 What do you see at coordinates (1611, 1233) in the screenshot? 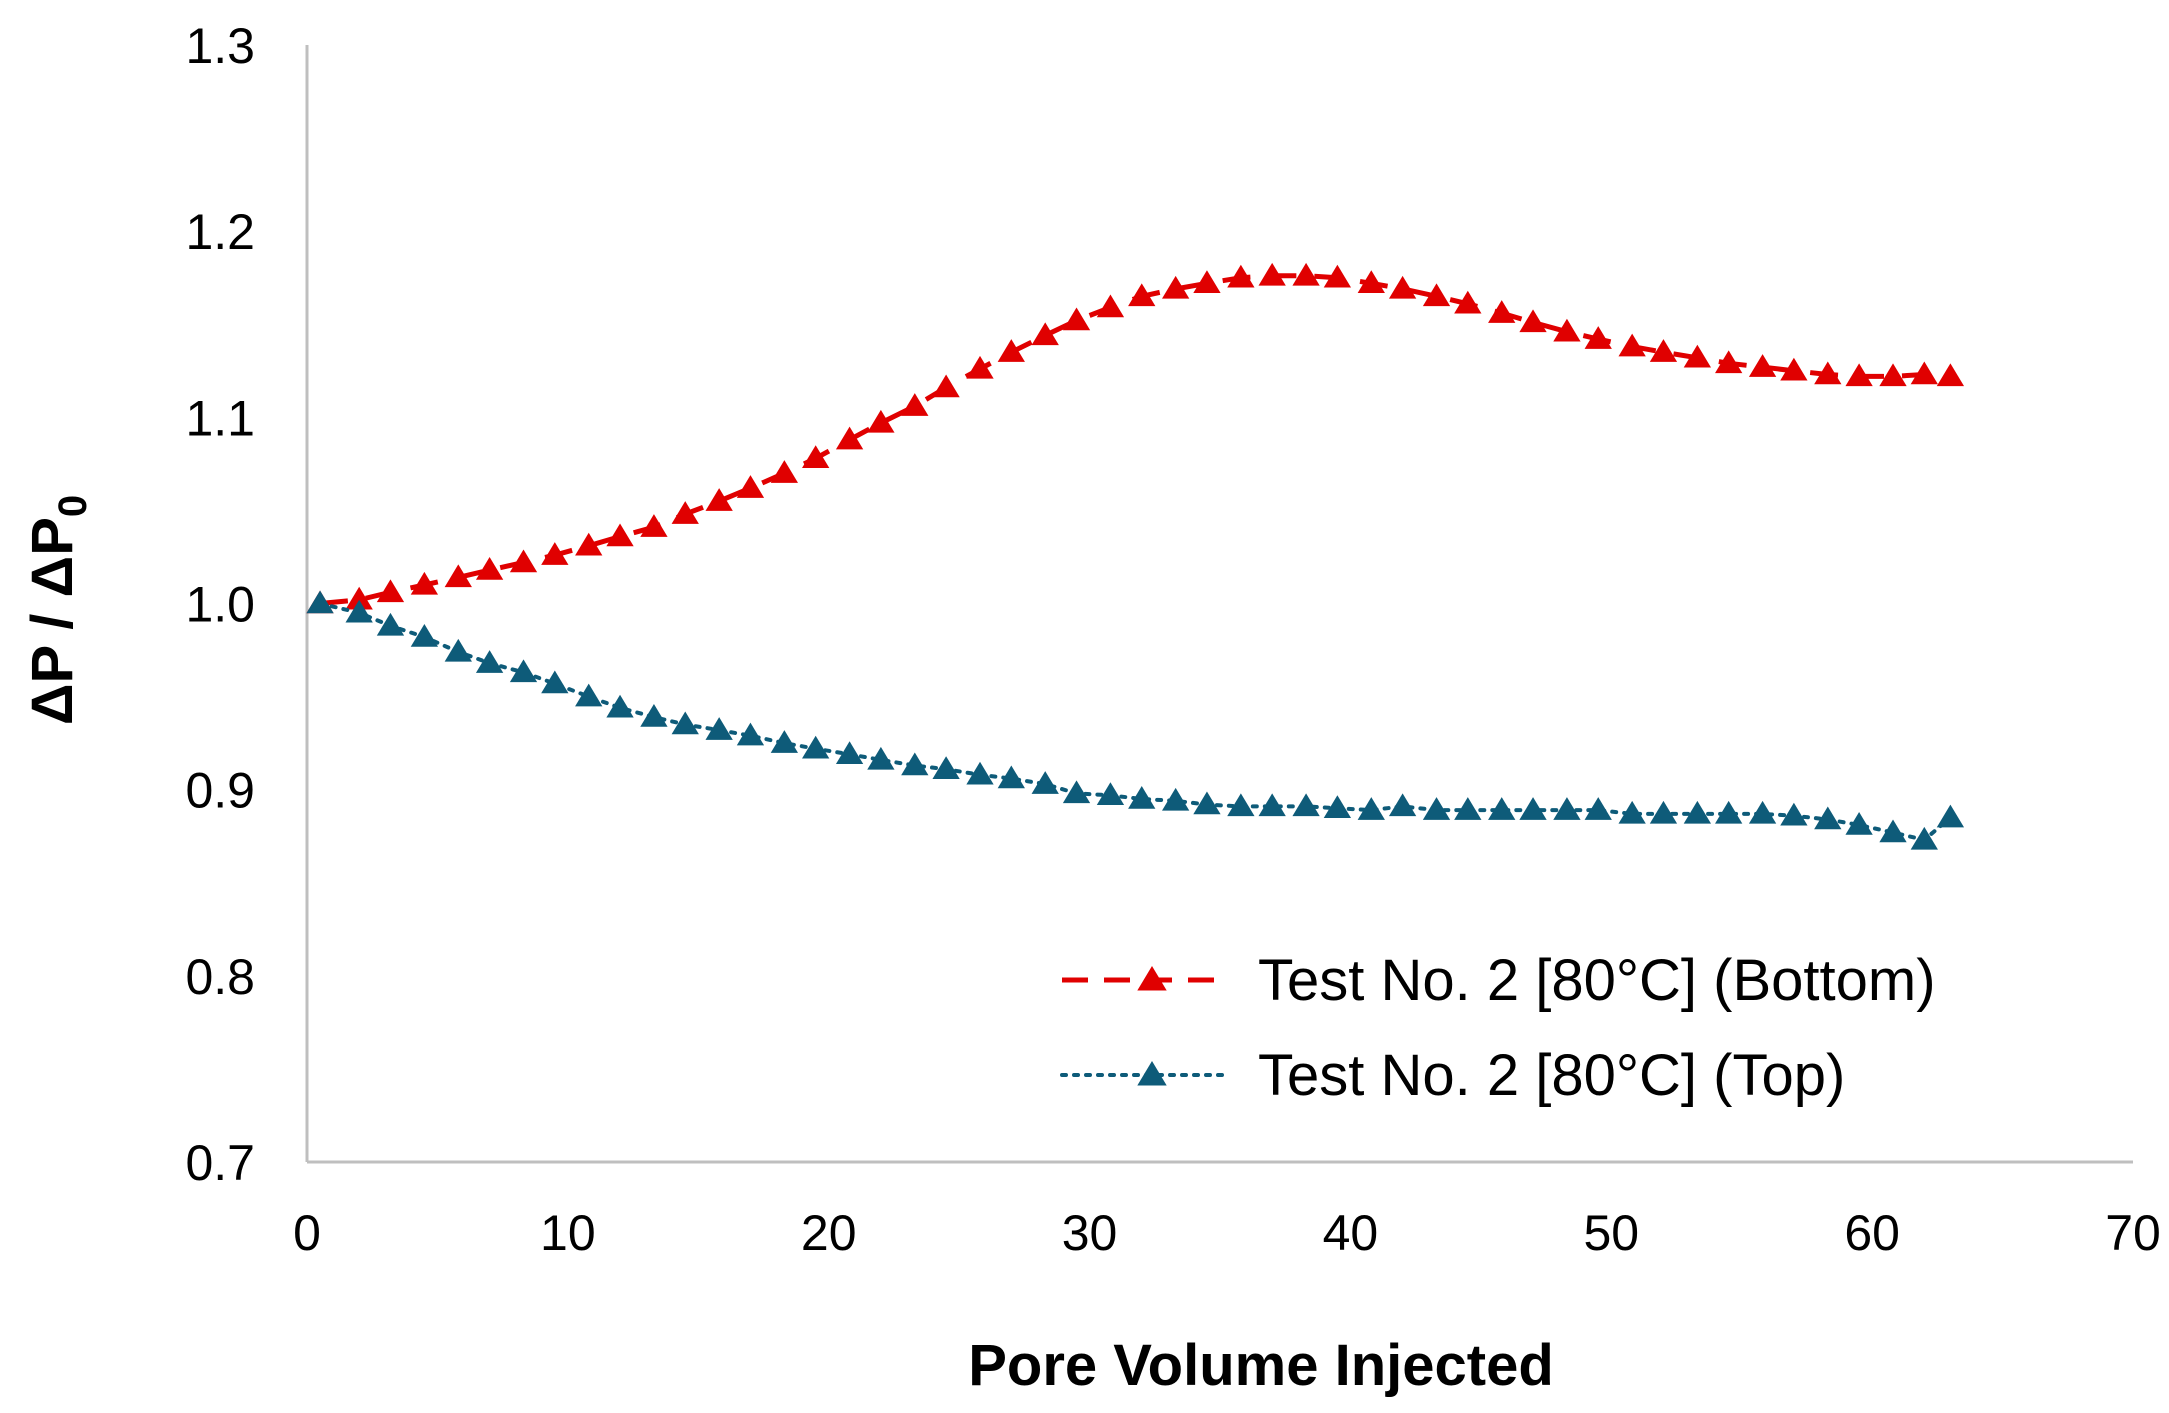
I see `x-tick-label: 50` at bounding box center [1611, 1233].